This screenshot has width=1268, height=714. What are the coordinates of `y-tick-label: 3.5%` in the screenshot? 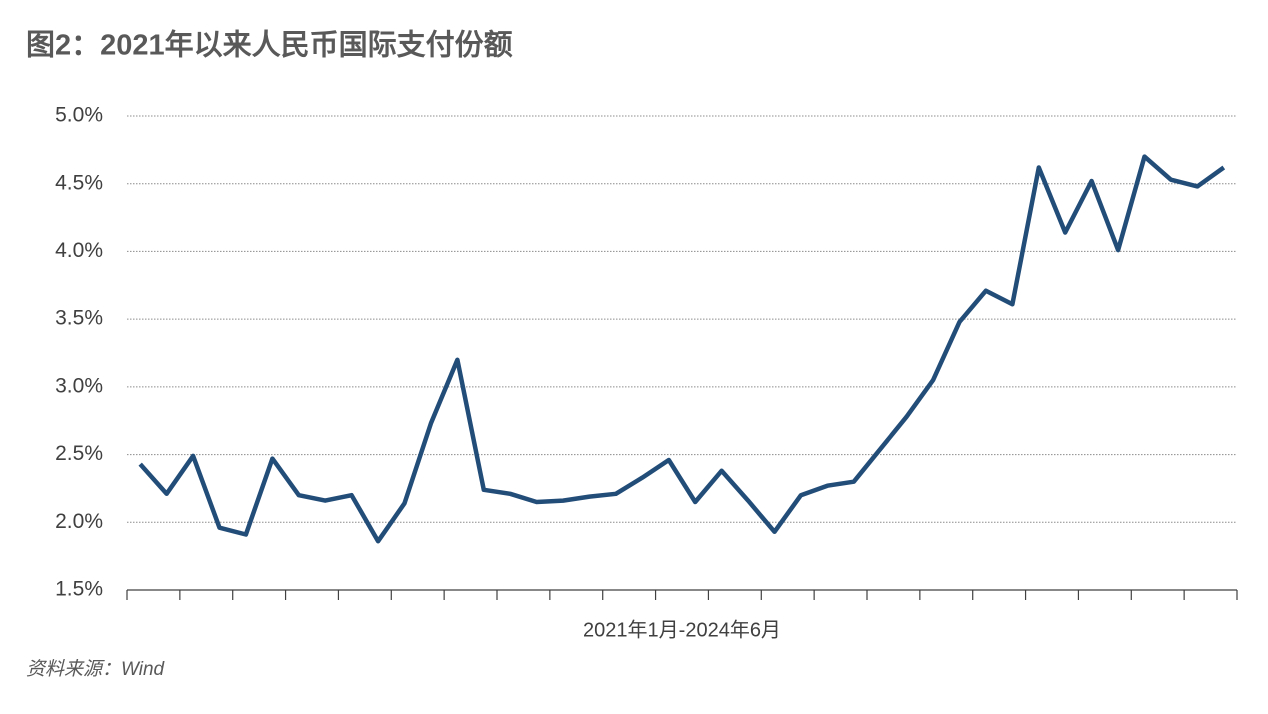 It's located at (79, 318).